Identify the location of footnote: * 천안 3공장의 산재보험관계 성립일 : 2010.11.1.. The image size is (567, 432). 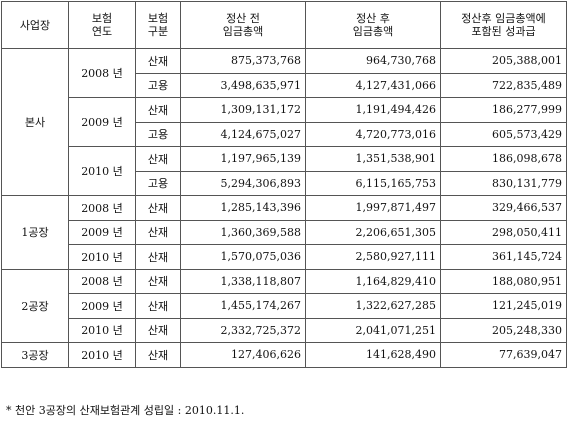
(125, 410).